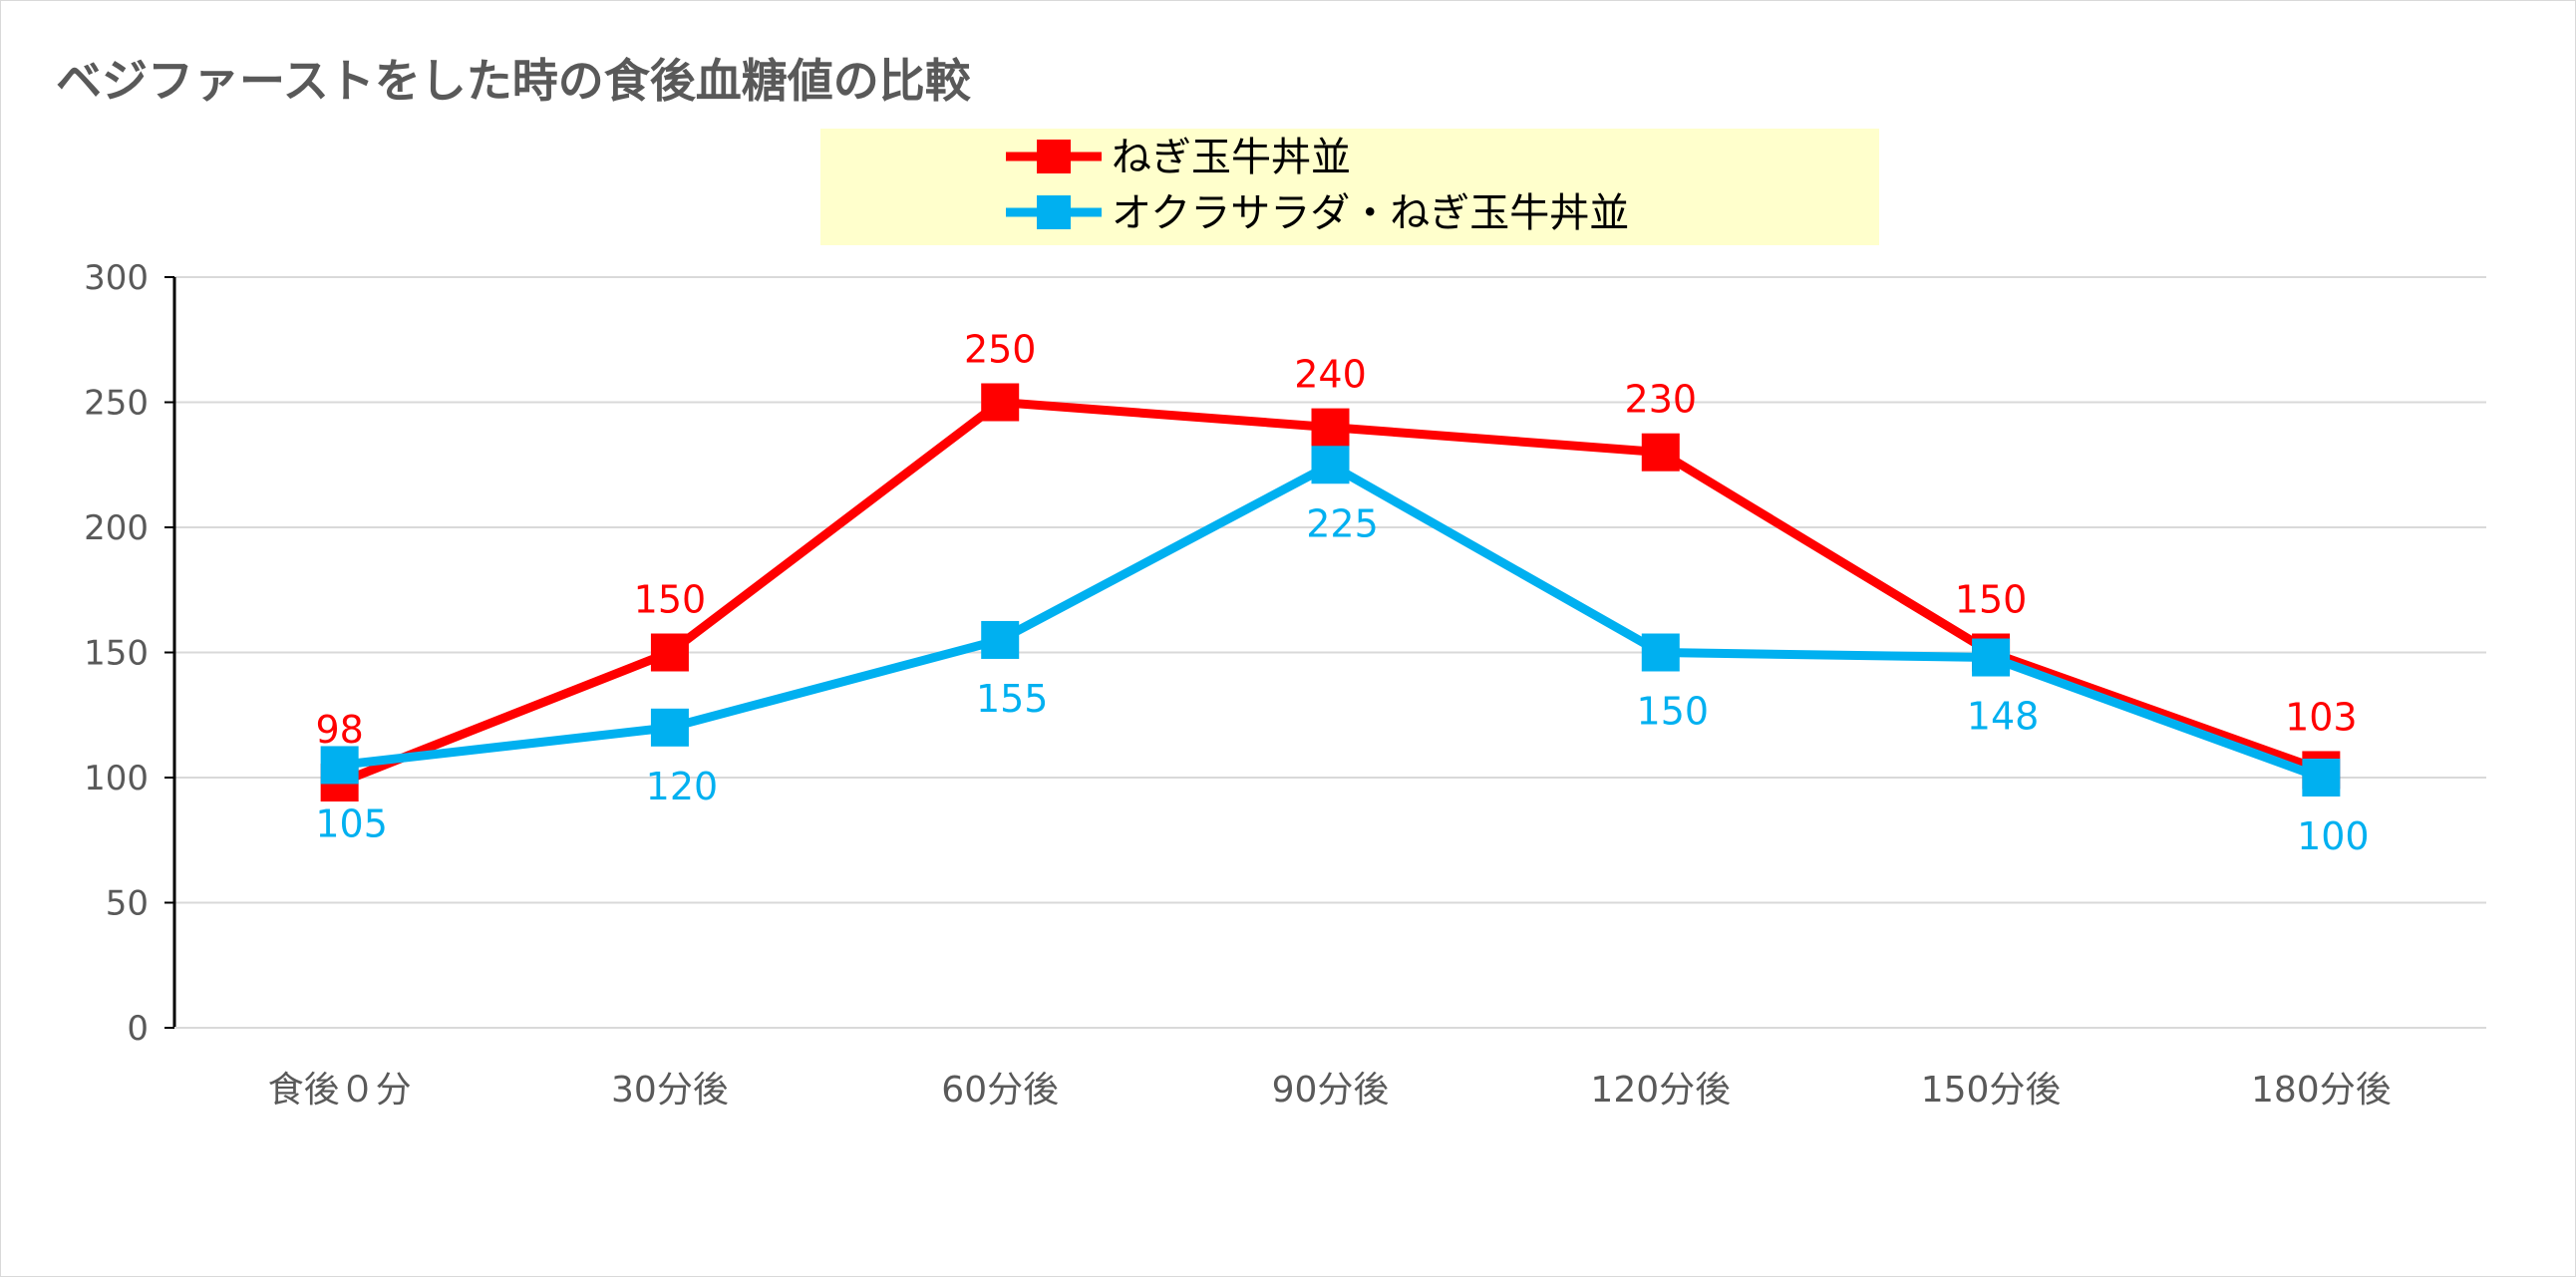 This screenshot has width=2576, height=1277. Describe the element at coordinates (1991, 1090) in the screenshot. I see `x-tick-label: 150分後` at that location.